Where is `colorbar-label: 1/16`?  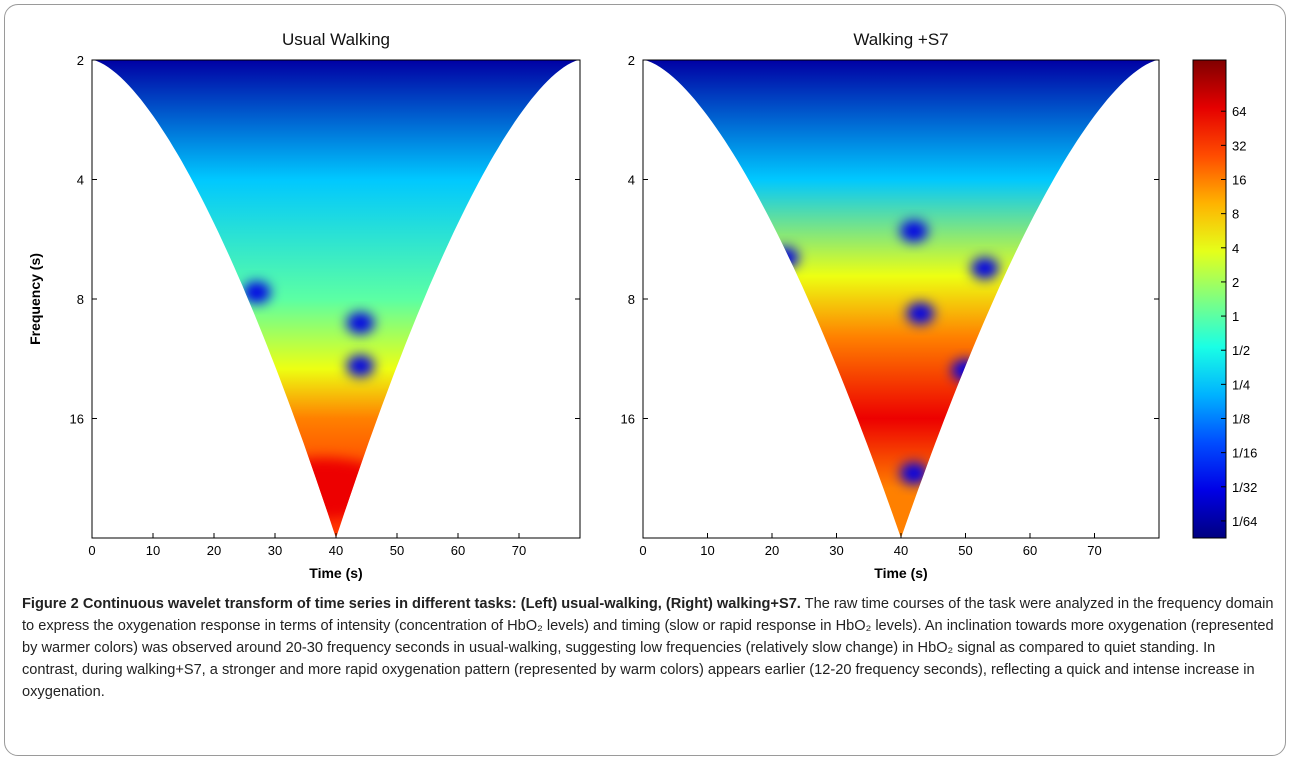 colorbar-label: 1/16 is located at coordinates (1244, 453).